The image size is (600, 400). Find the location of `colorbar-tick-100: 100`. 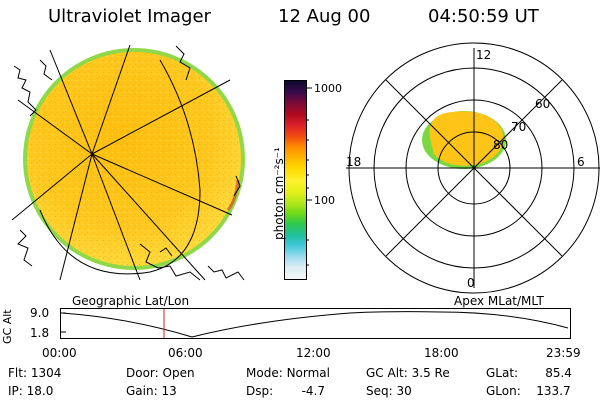

colorbar-tick-100: 100 is located at coordinates (324, 200).